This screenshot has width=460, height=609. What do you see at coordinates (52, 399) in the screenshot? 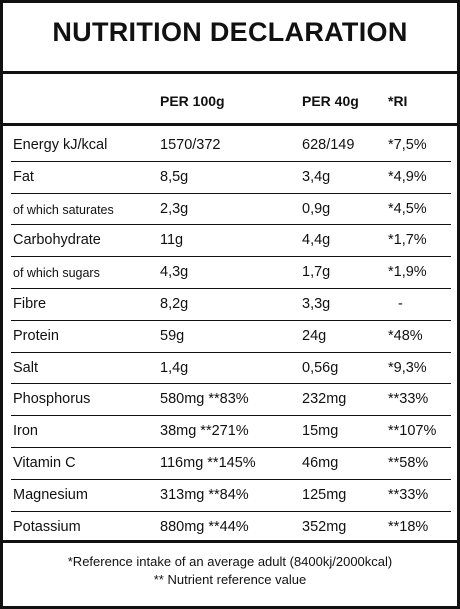
I see `row-label: Phosphorus` at bounding box center [52, 399].